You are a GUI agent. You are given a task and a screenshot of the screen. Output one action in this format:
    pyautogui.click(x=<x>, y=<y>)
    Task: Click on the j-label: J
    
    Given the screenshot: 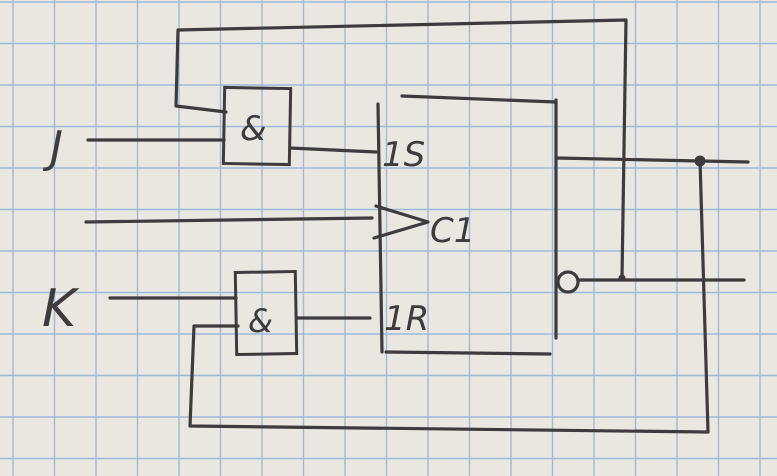 What is the action you would take?
    pyautogui.click(x=52, y=147)
    